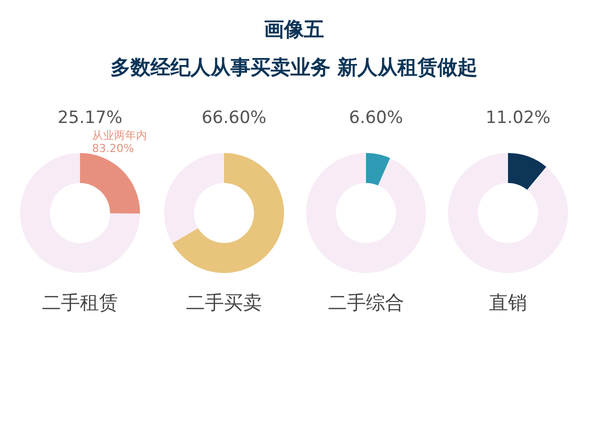 The width and height of the screenshot is (600, 432). What do you see at coordinates (518, 118) in the screenshot?
I see `data-label: 11.02%` at bounding box center [518, 118].